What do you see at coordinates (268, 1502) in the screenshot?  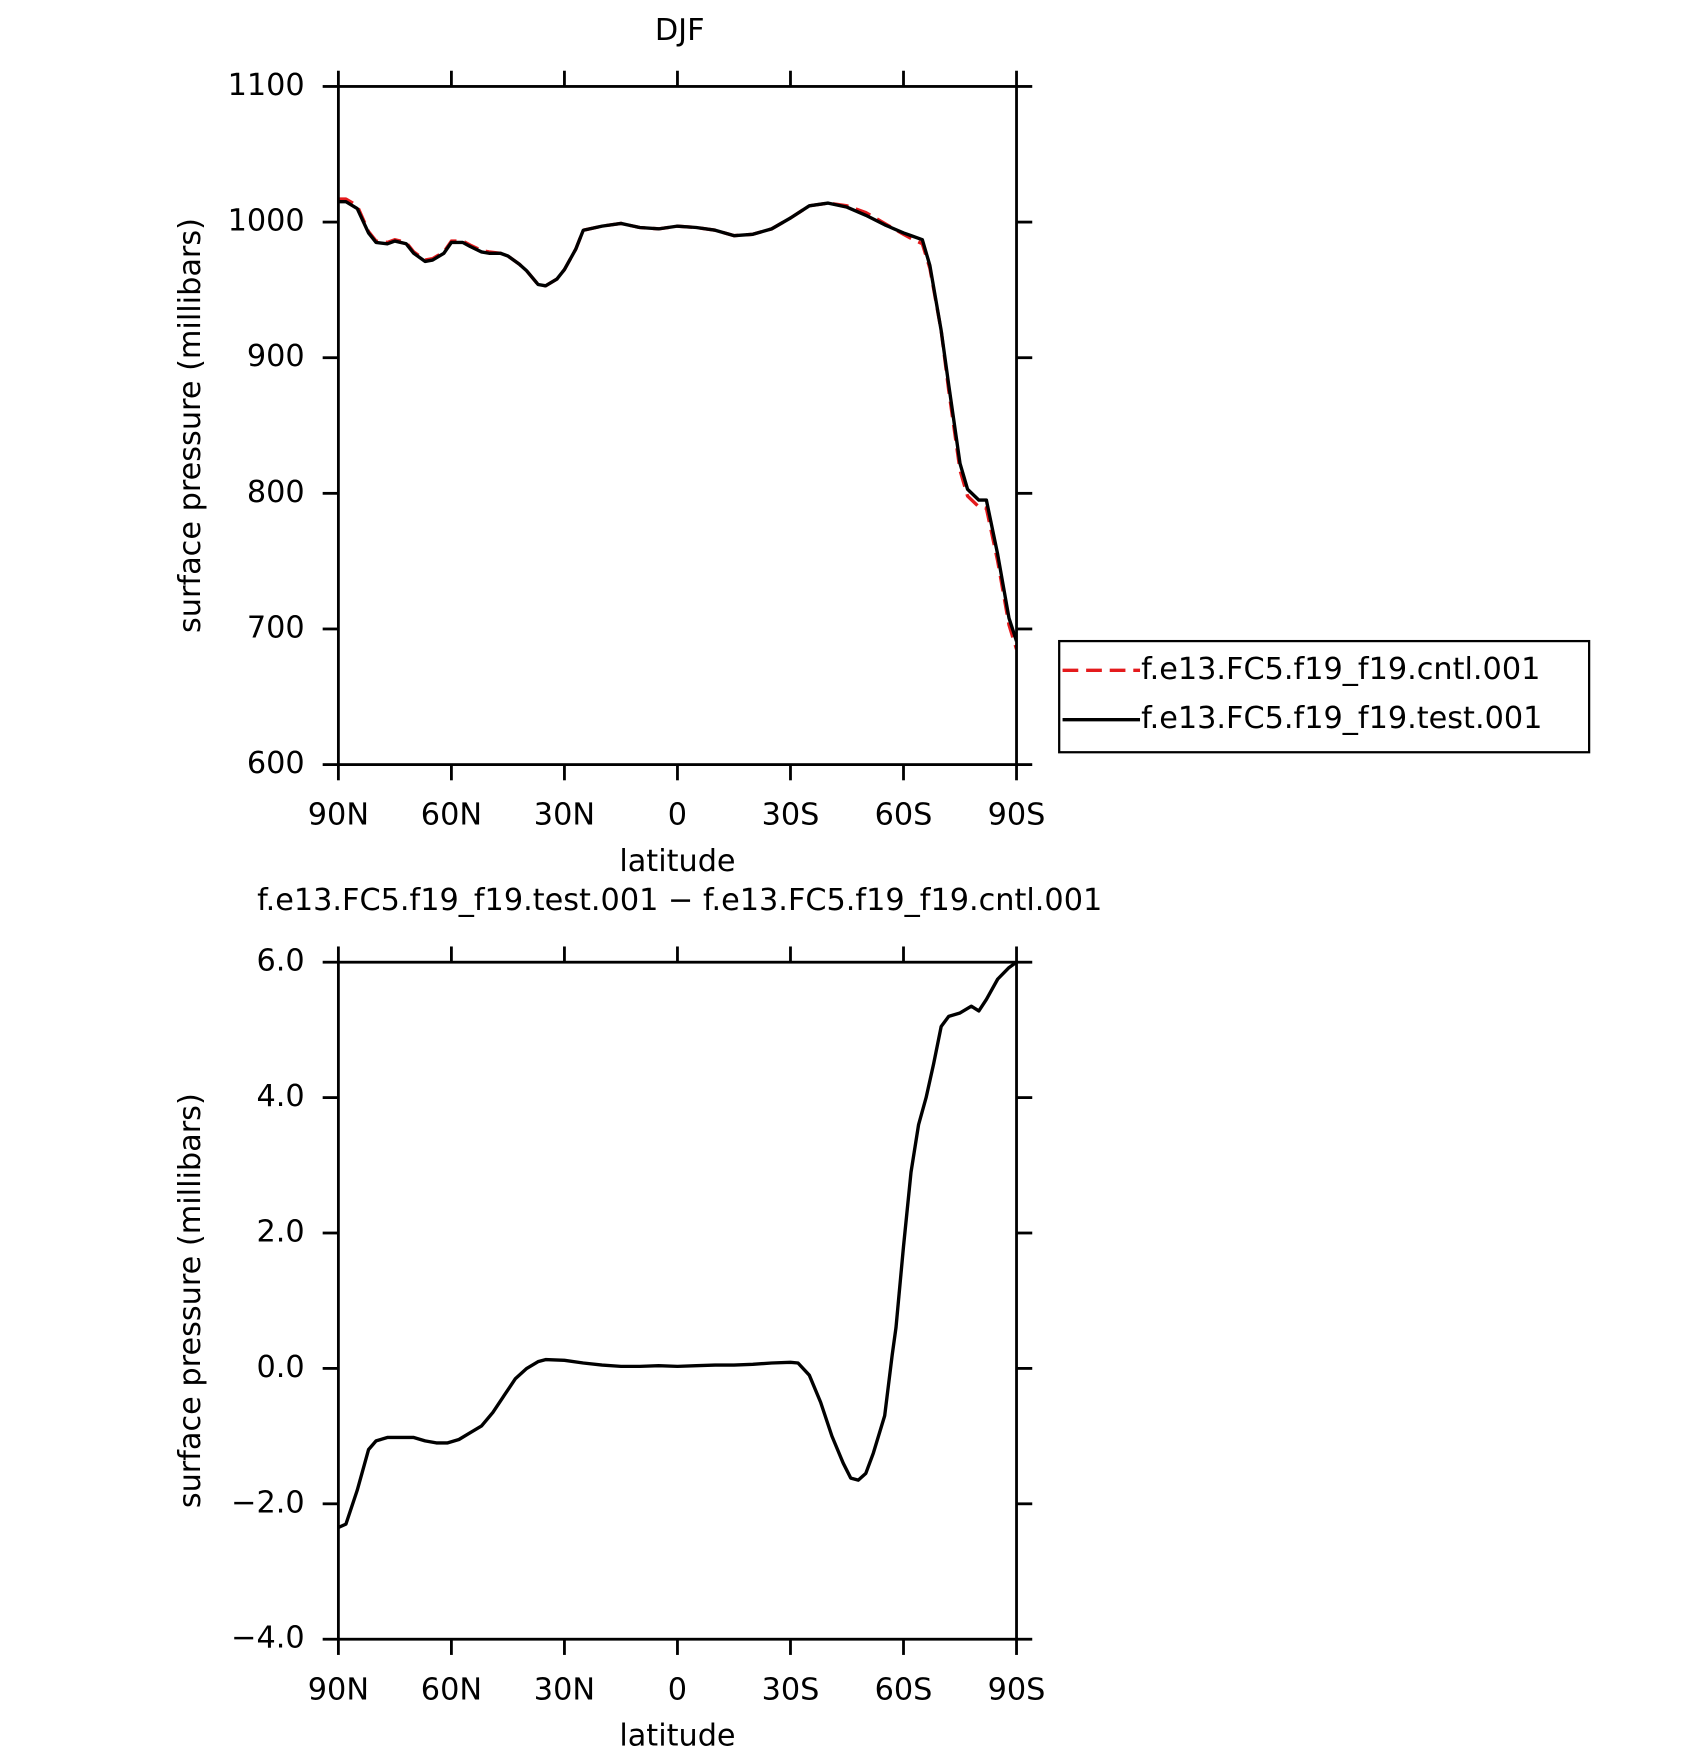 I see `y-tick-label: −2.0` at bounding box center [268, 1502].